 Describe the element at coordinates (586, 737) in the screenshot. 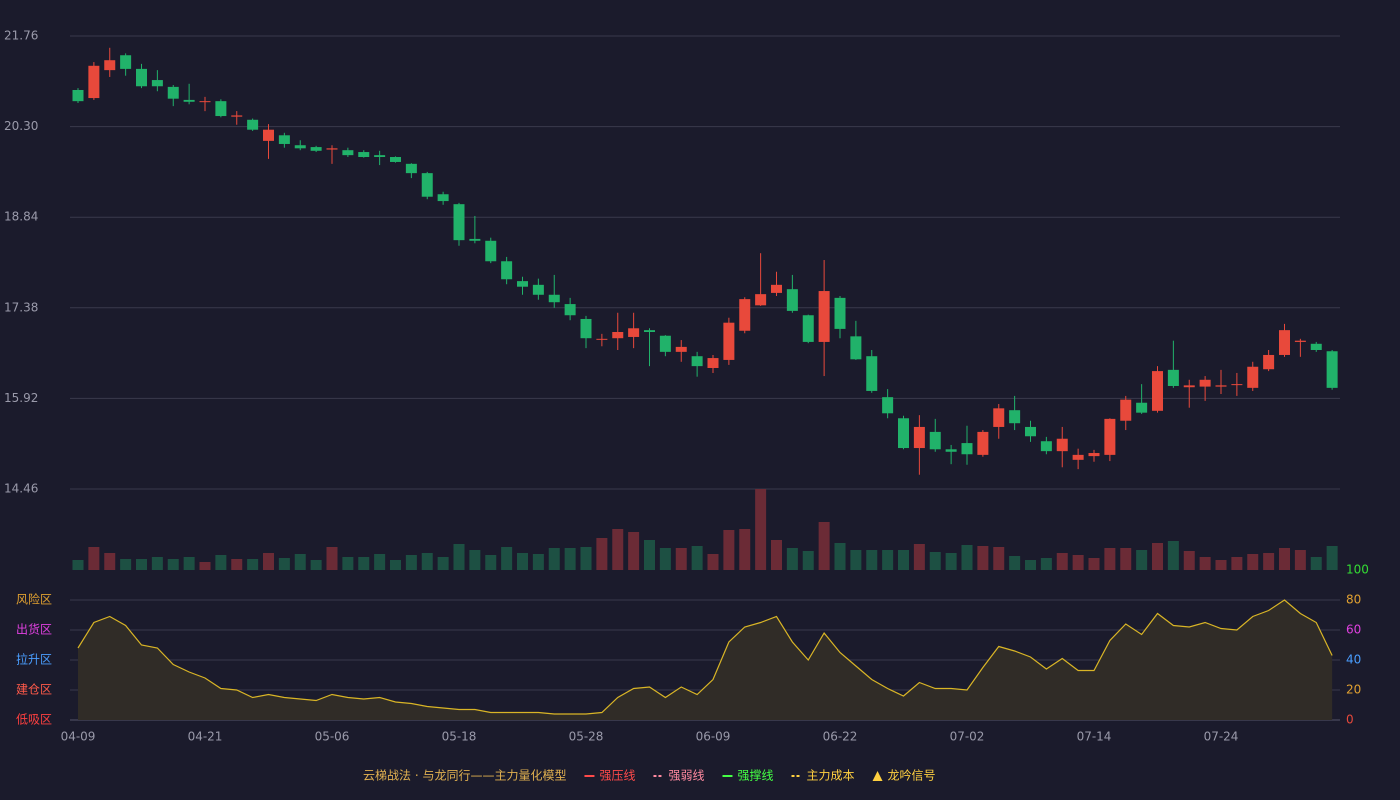

I see `x-tick-label: 05-28` at that location.